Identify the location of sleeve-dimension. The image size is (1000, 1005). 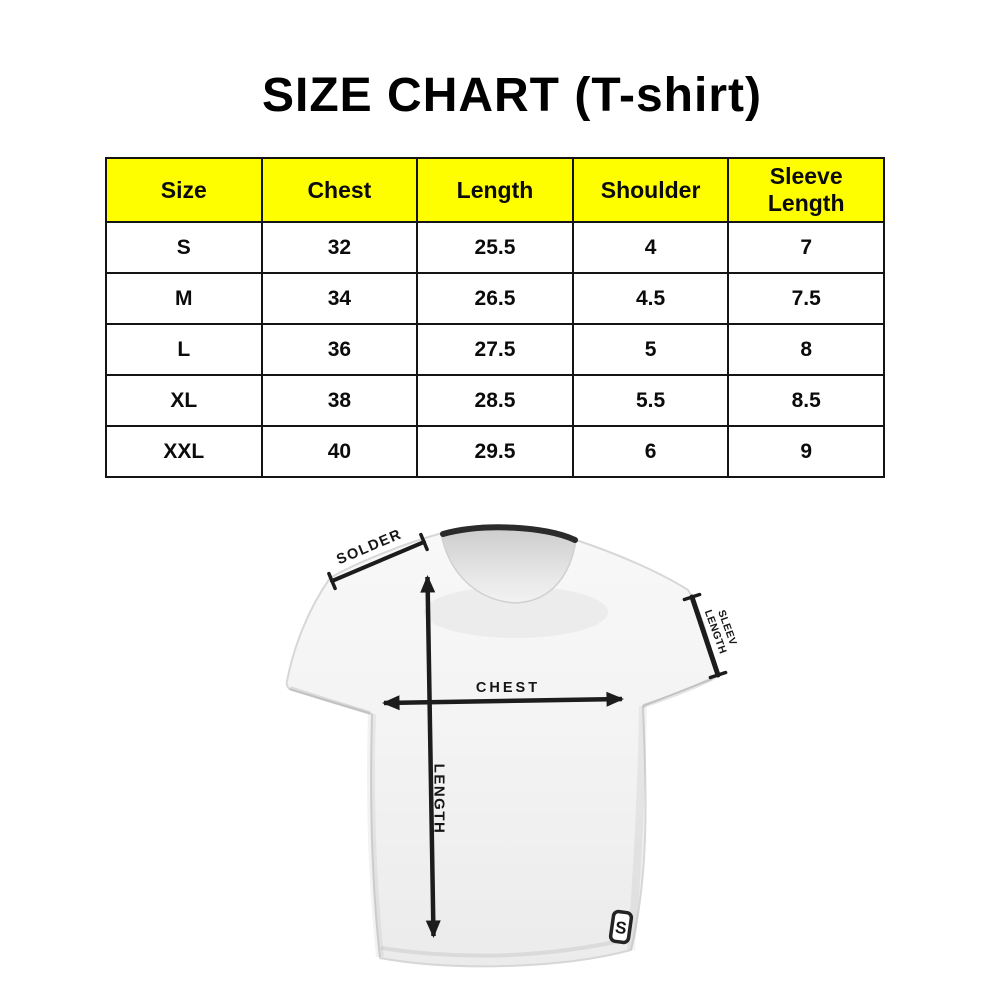
(705, 636).